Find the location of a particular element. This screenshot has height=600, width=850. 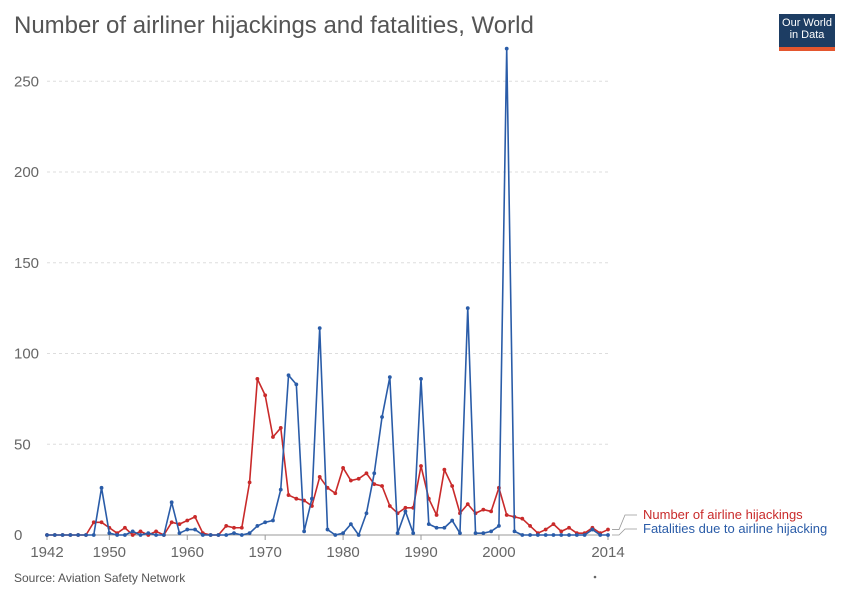

x-tick-label: 2014 is located at coordinates (607, 552).